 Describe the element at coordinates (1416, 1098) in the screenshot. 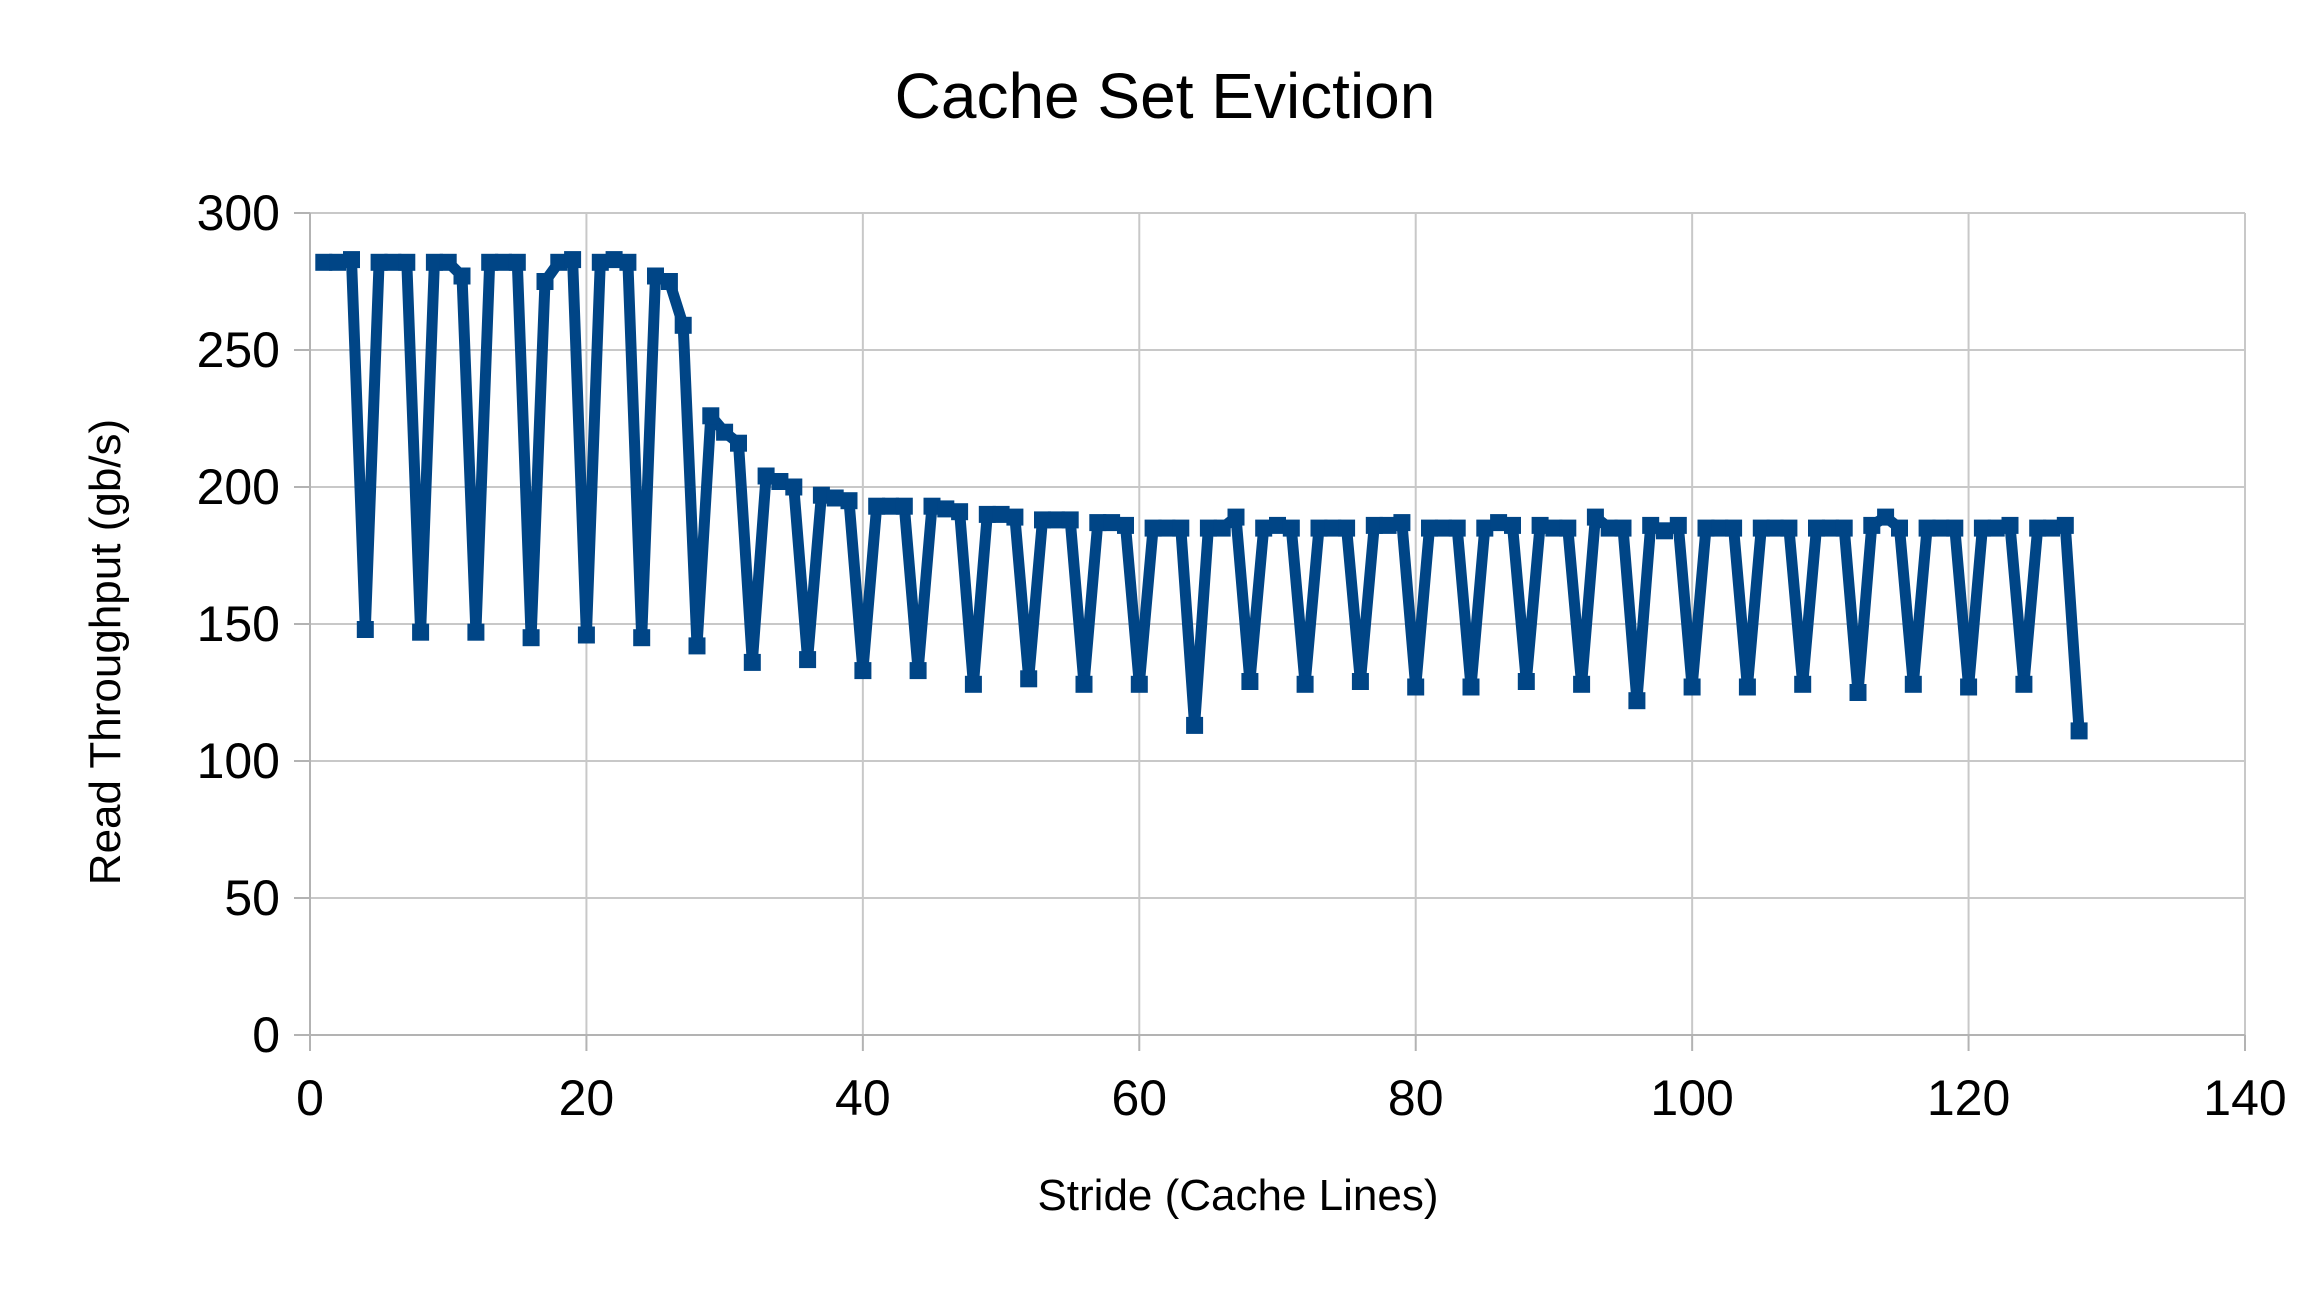

I see `x-tick-label: 80` at that location.